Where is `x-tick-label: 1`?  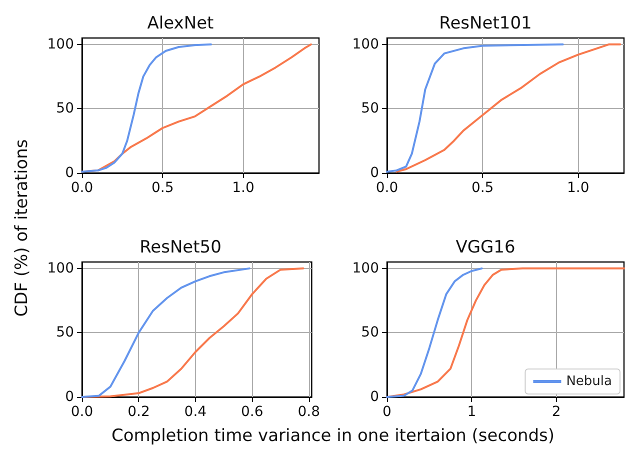
x-tick-label: 1 is located at coordinates (471, 412).